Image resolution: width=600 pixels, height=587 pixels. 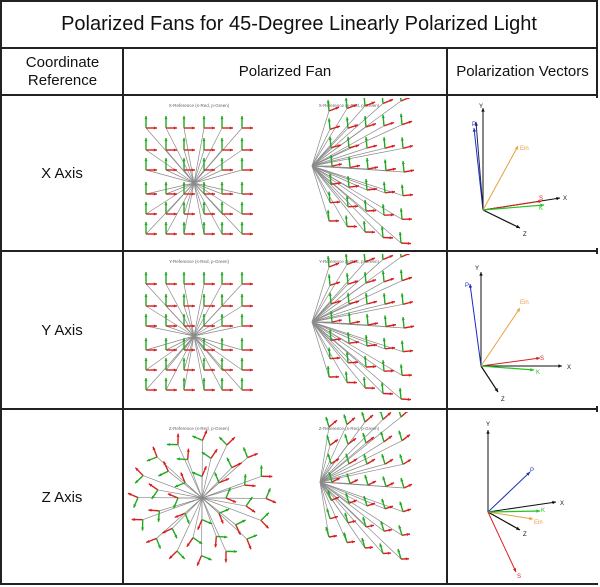 I want to click on vector-panel-x: Y X Z P Ein SK, so click(x=523, y=173).